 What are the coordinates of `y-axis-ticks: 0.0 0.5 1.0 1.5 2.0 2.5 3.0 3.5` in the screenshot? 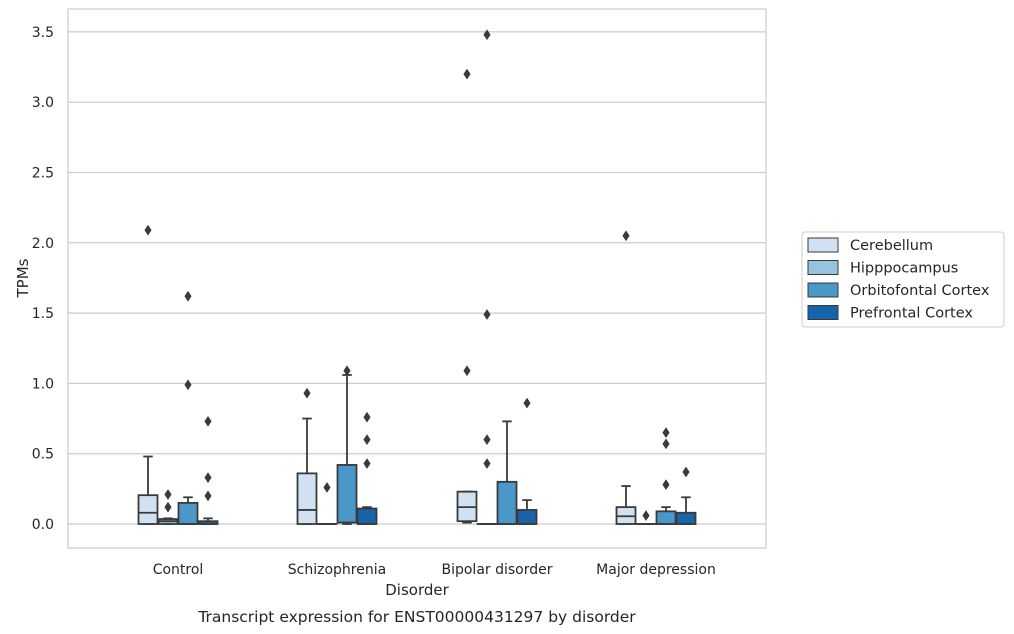 It's located at (43, 279).